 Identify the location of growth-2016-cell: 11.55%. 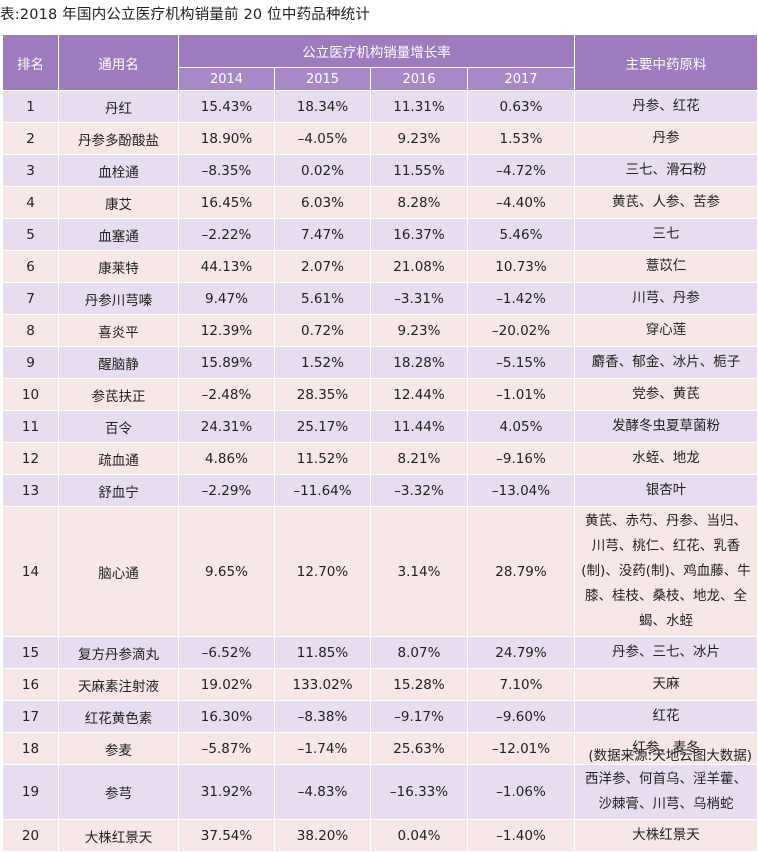
(419, 170).